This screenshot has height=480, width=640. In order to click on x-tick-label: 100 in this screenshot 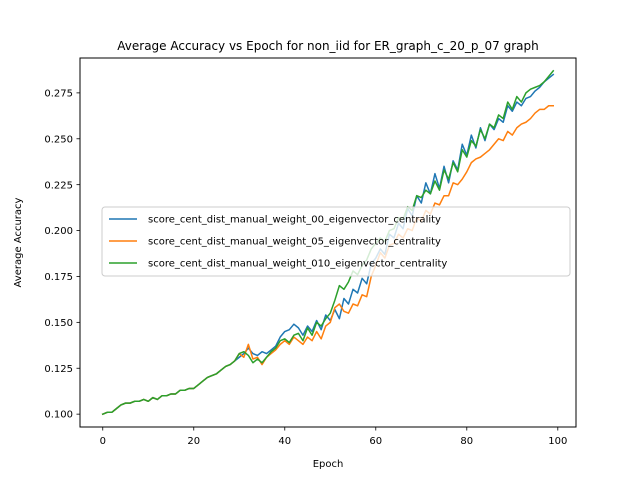, I will do `click(557, 441)`.